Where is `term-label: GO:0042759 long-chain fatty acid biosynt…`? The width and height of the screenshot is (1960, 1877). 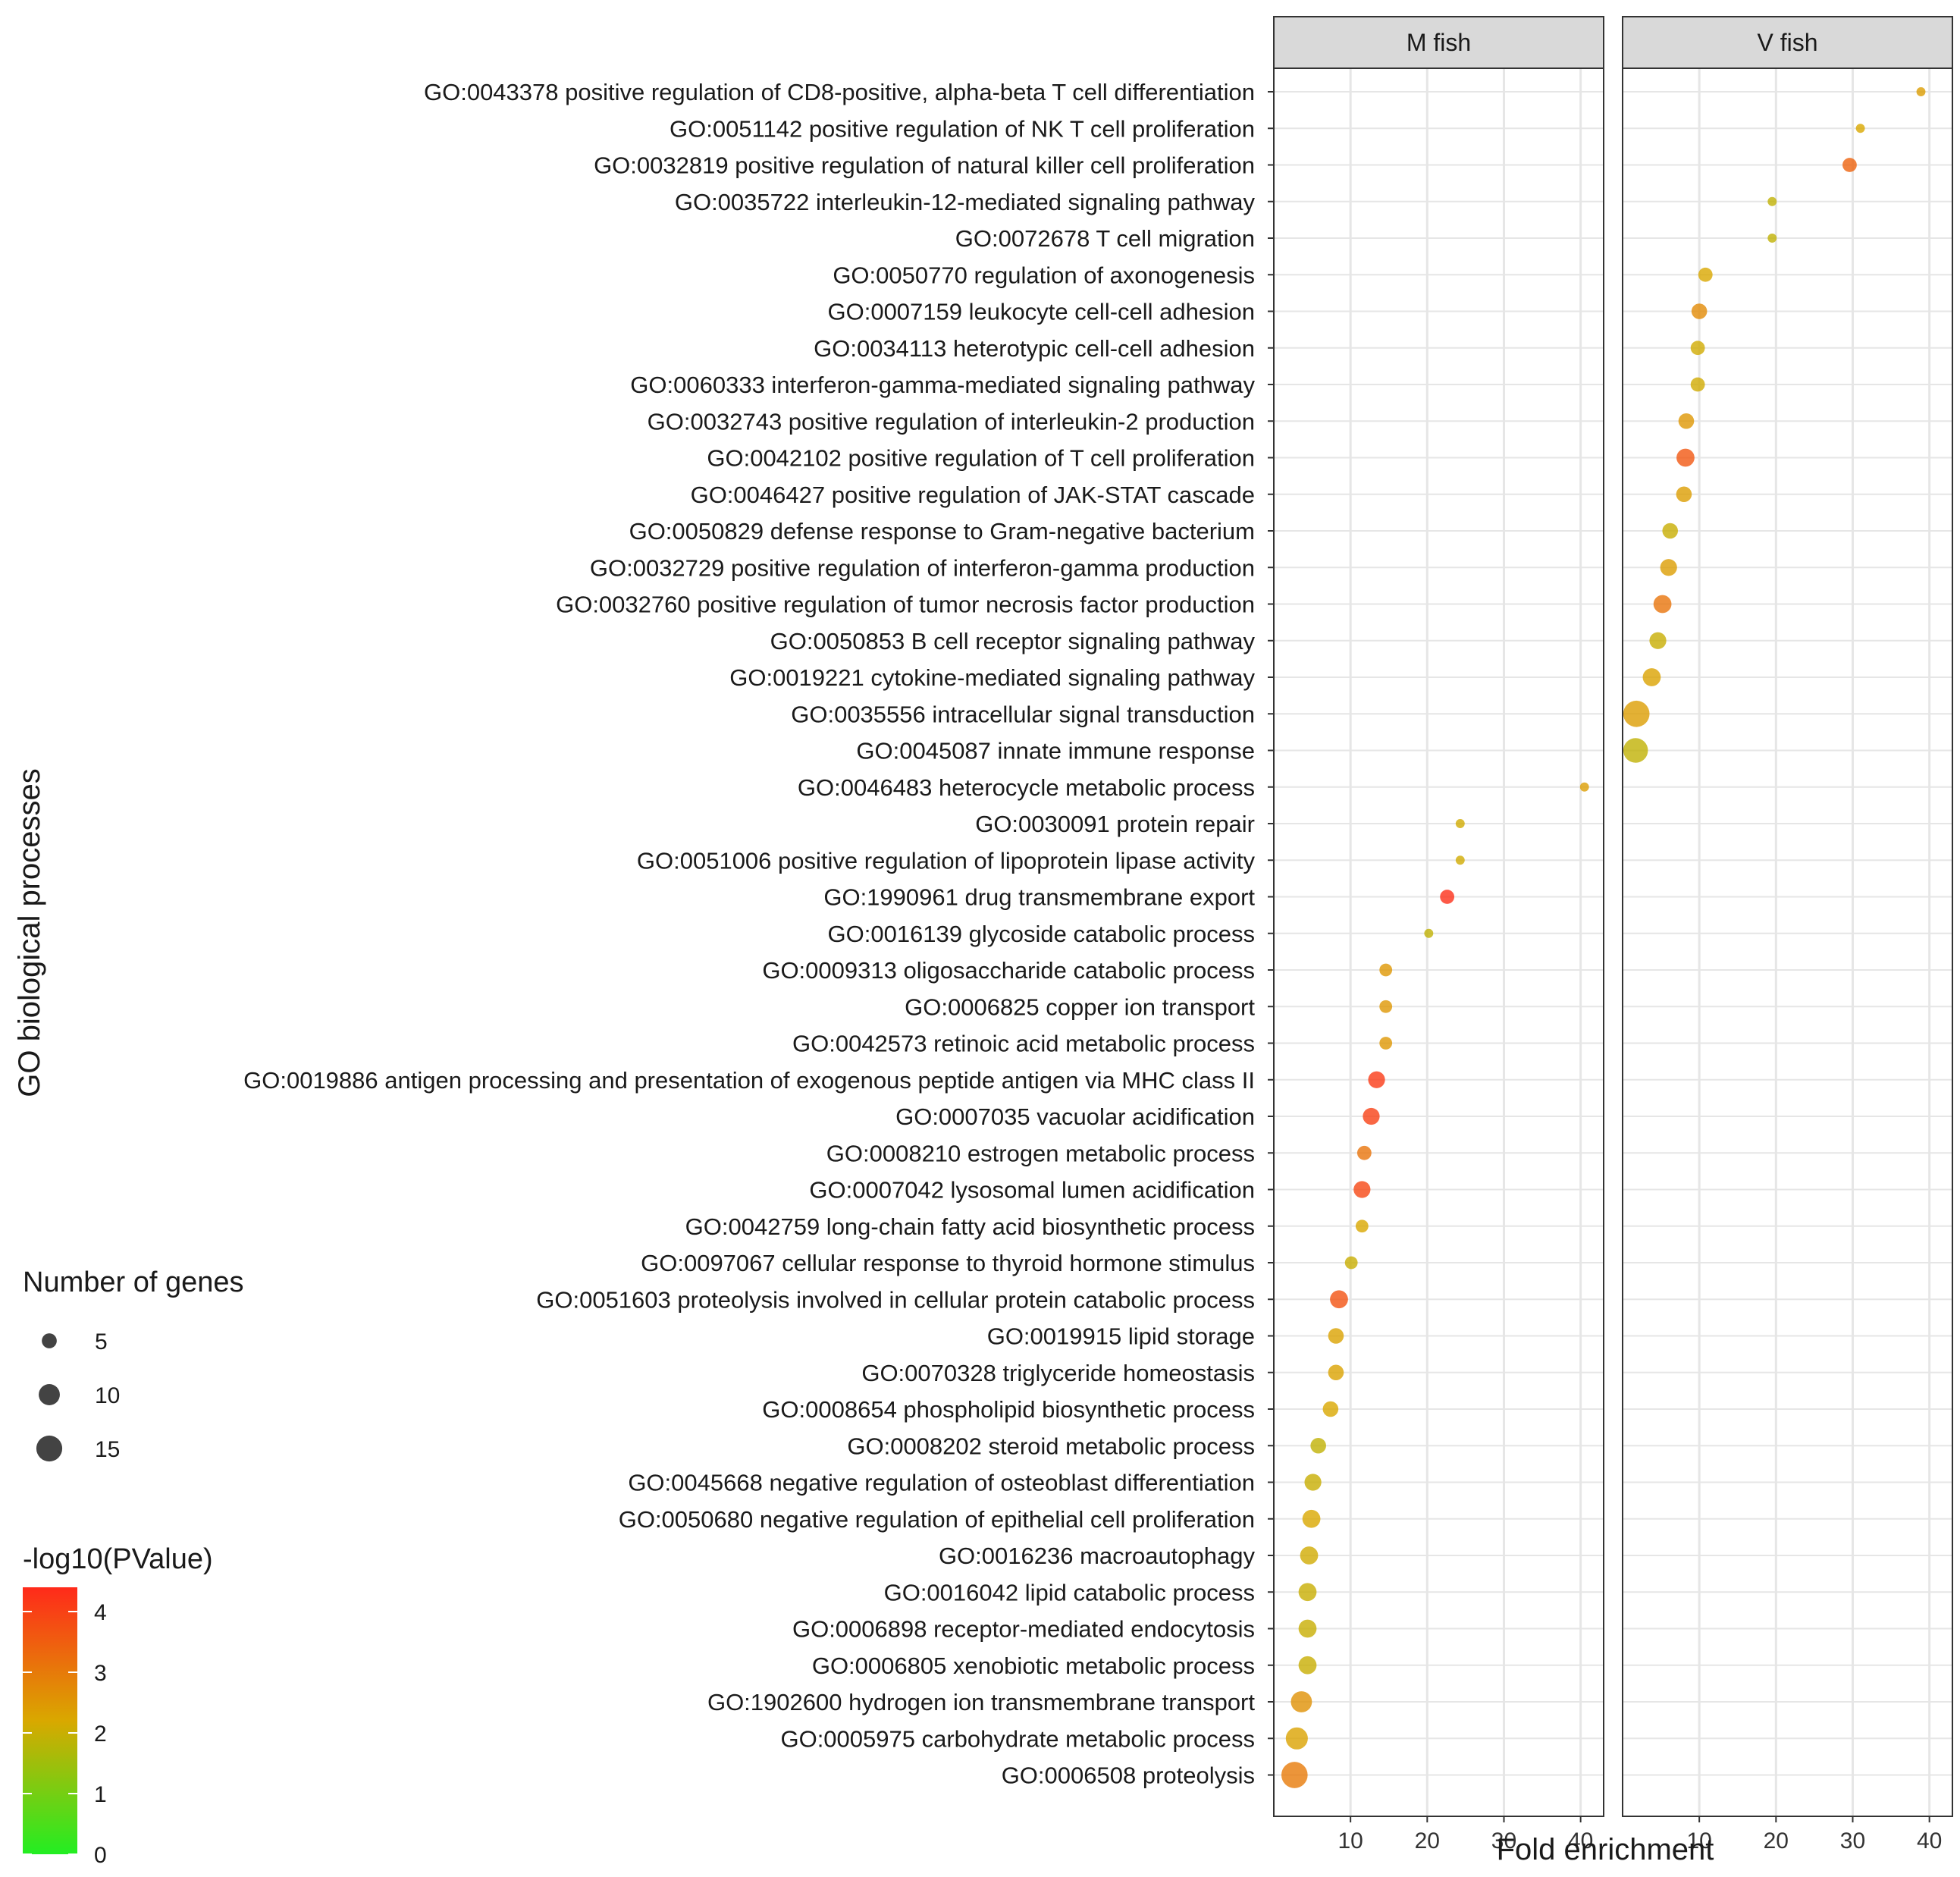 term-label: GO:0042759 long-chain fatty acid biosynt… is located at coordinates (970, 1226).